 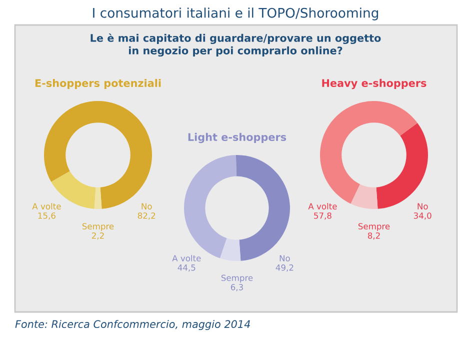 What do you see at coordinates (374, 84) in the screenshot?
I see `chart-title: Heavy e-shoppers` at bounding box center [374, 84].